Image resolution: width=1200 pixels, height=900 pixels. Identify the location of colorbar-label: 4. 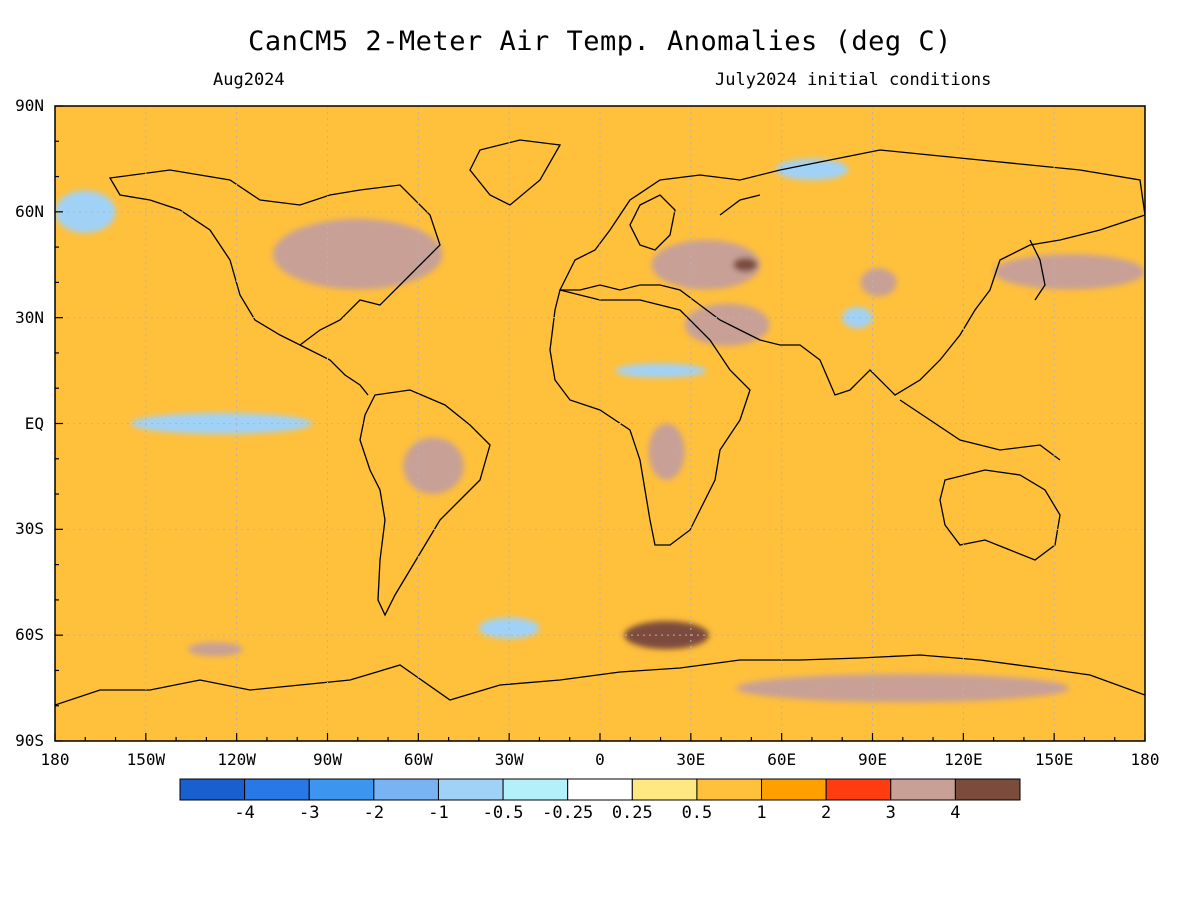
(955, 813).